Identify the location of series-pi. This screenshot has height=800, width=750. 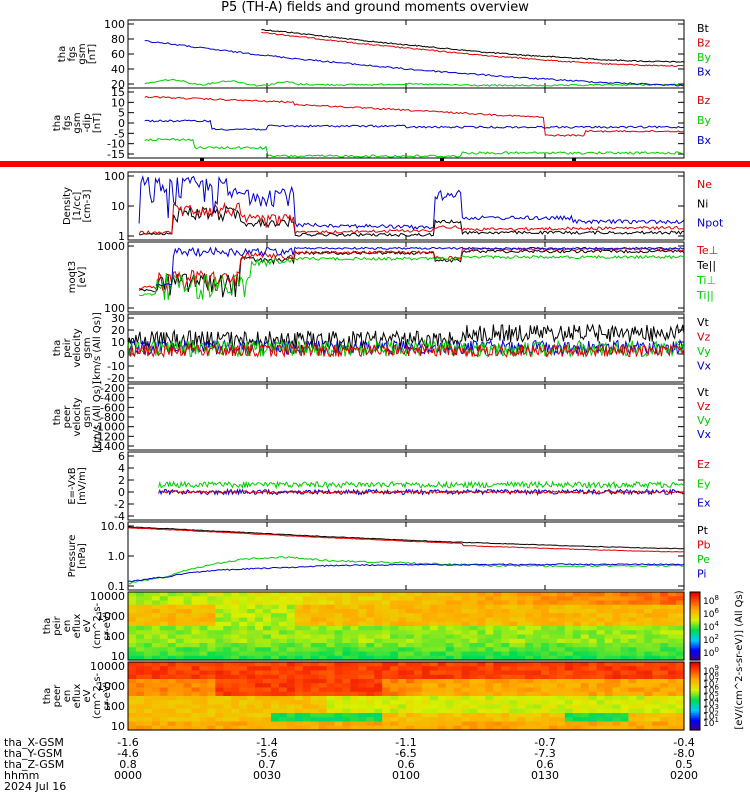
(406, 573).